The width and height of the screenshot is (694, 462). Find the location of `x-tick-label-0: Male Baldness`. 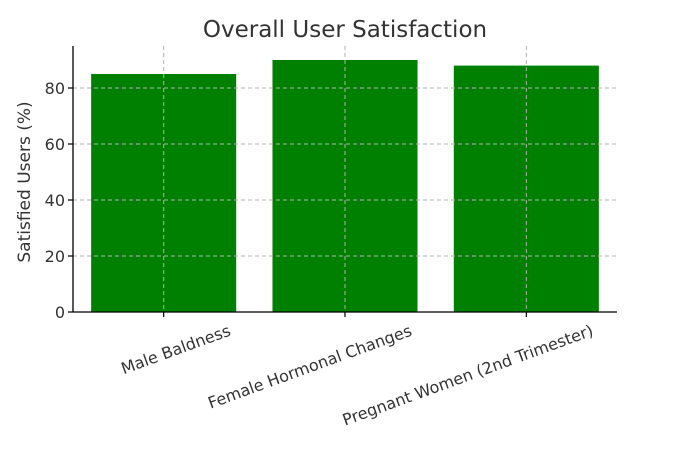

x-tick-label-0: Male Baldness is located at coordinates (175, 349).